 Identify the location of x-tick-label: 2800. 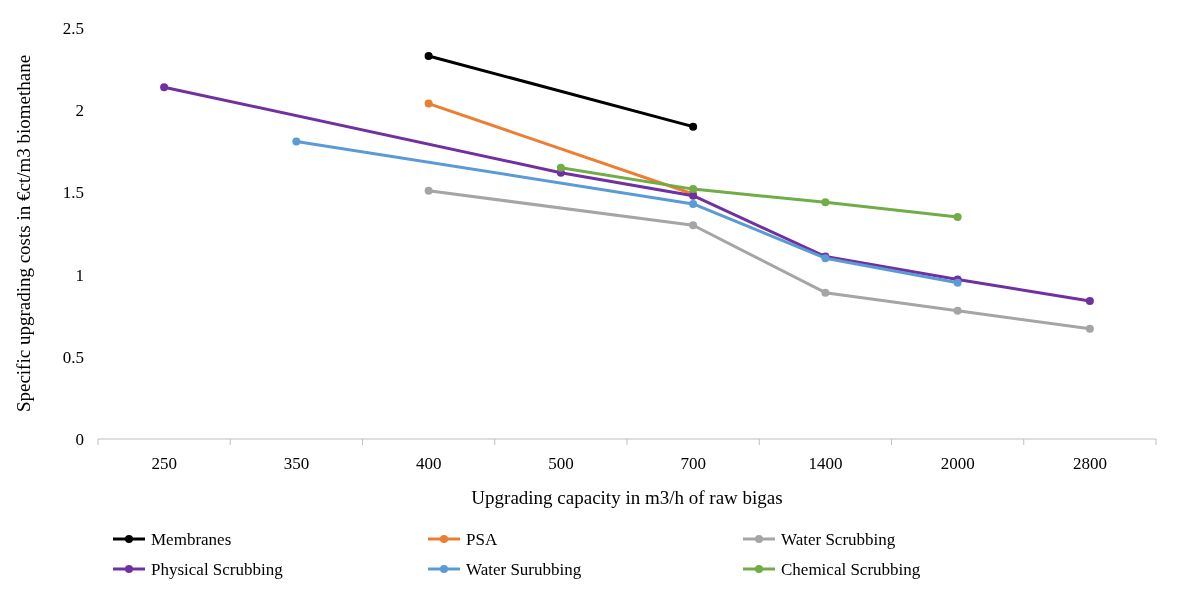
(1089, 463).